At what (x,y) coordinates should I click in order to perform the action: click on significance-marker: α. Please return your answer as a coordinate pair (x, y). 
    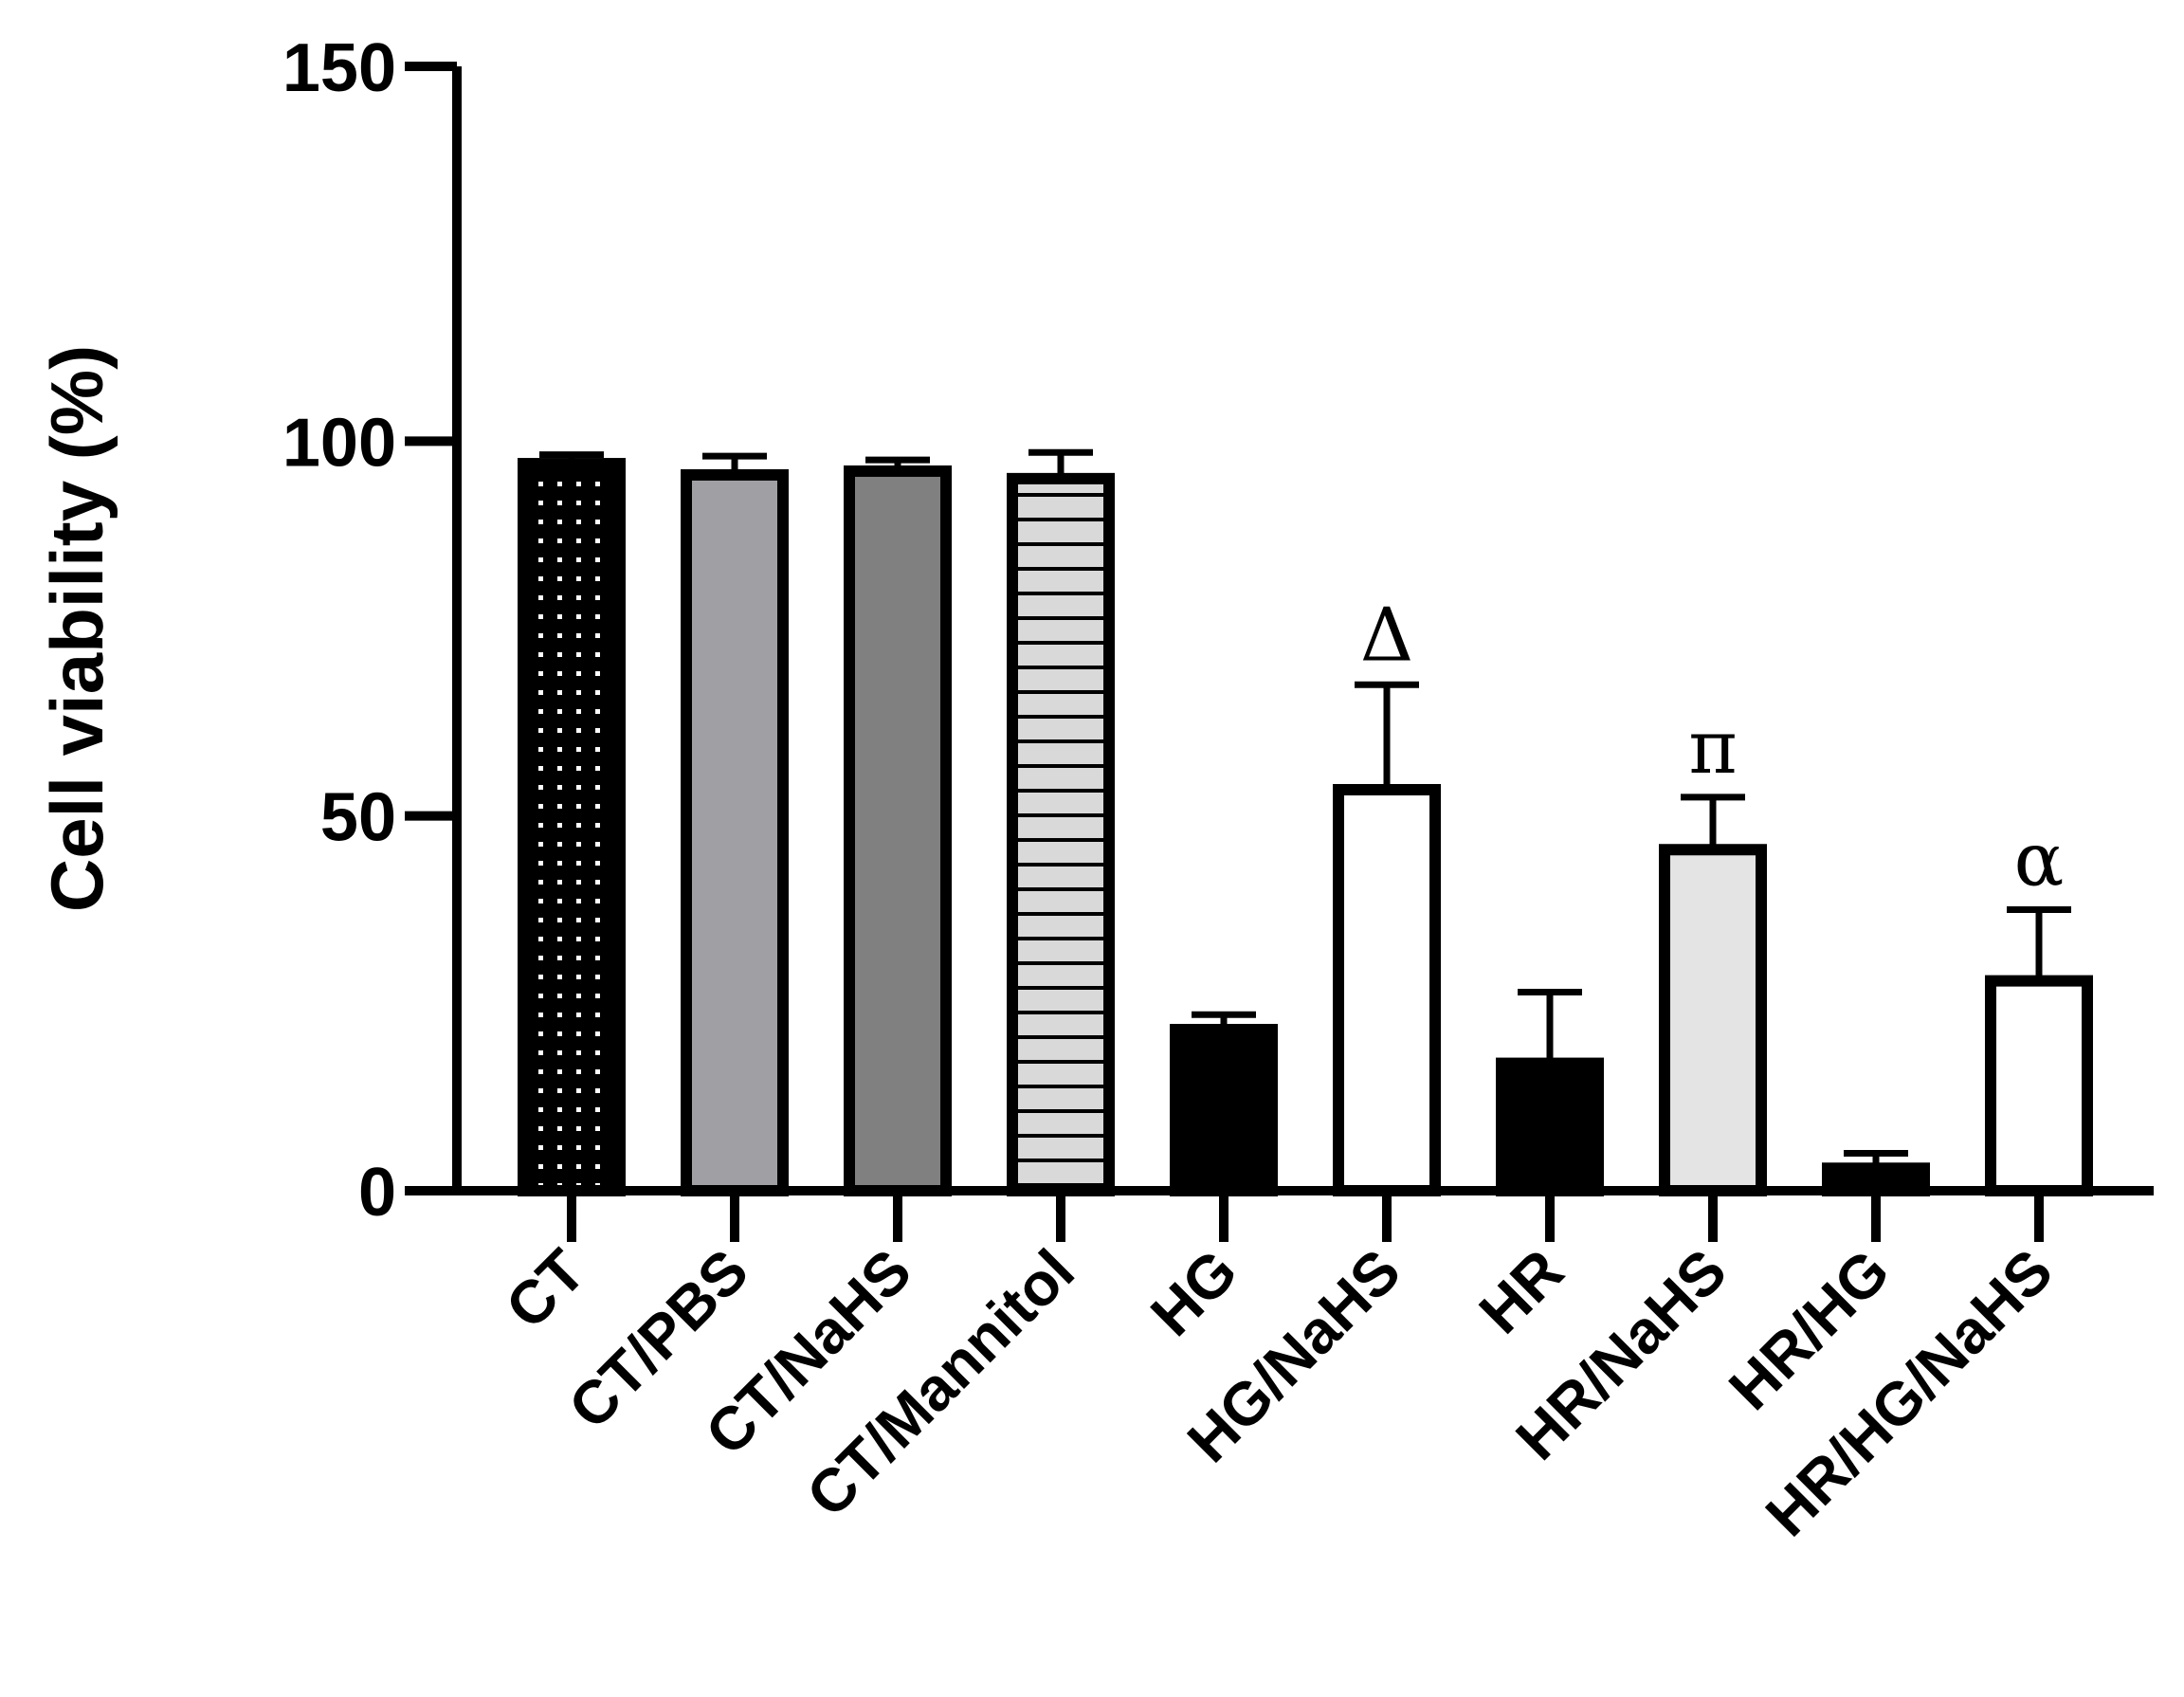
    Looking at the image, I should click on (2039, 860).